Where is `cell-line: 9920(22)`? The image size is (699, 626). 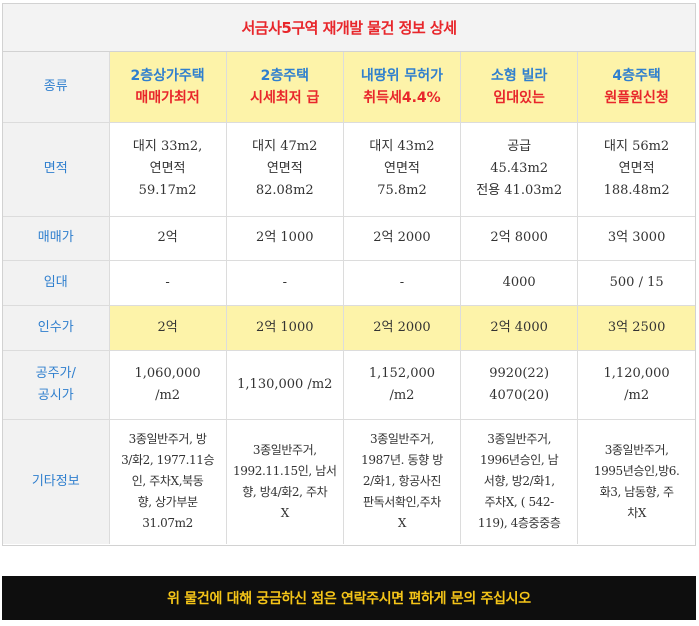 cell-line: 9920(22) is located at coordinates (519, 373).